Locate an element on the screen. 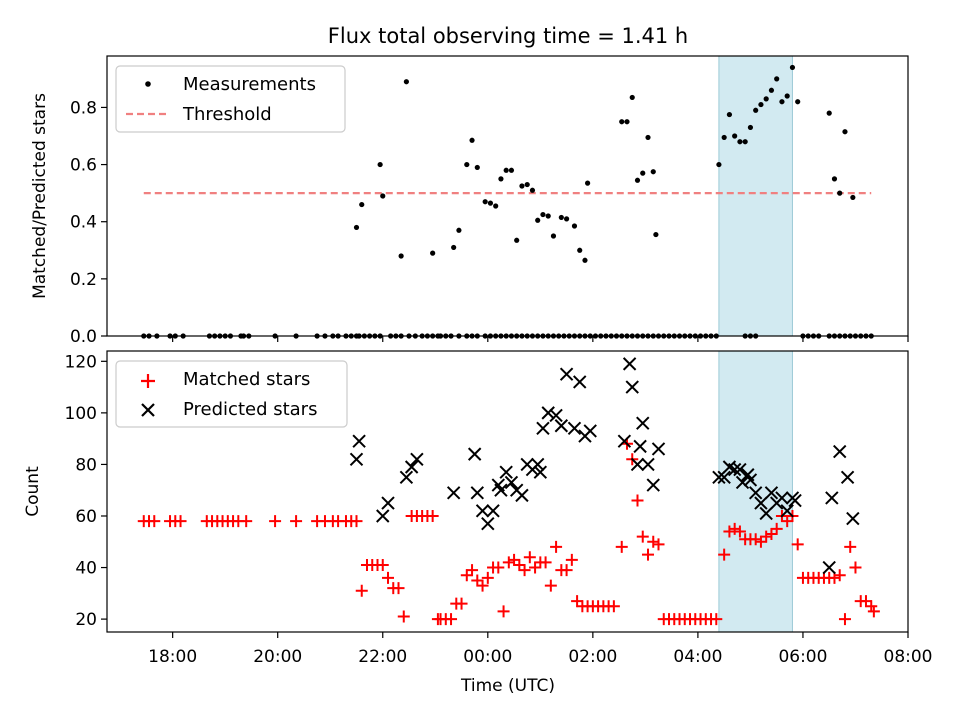 This screenshot has height=724, width=960. legend-threshold-label: Threshold is located at coordinates (227, 114).